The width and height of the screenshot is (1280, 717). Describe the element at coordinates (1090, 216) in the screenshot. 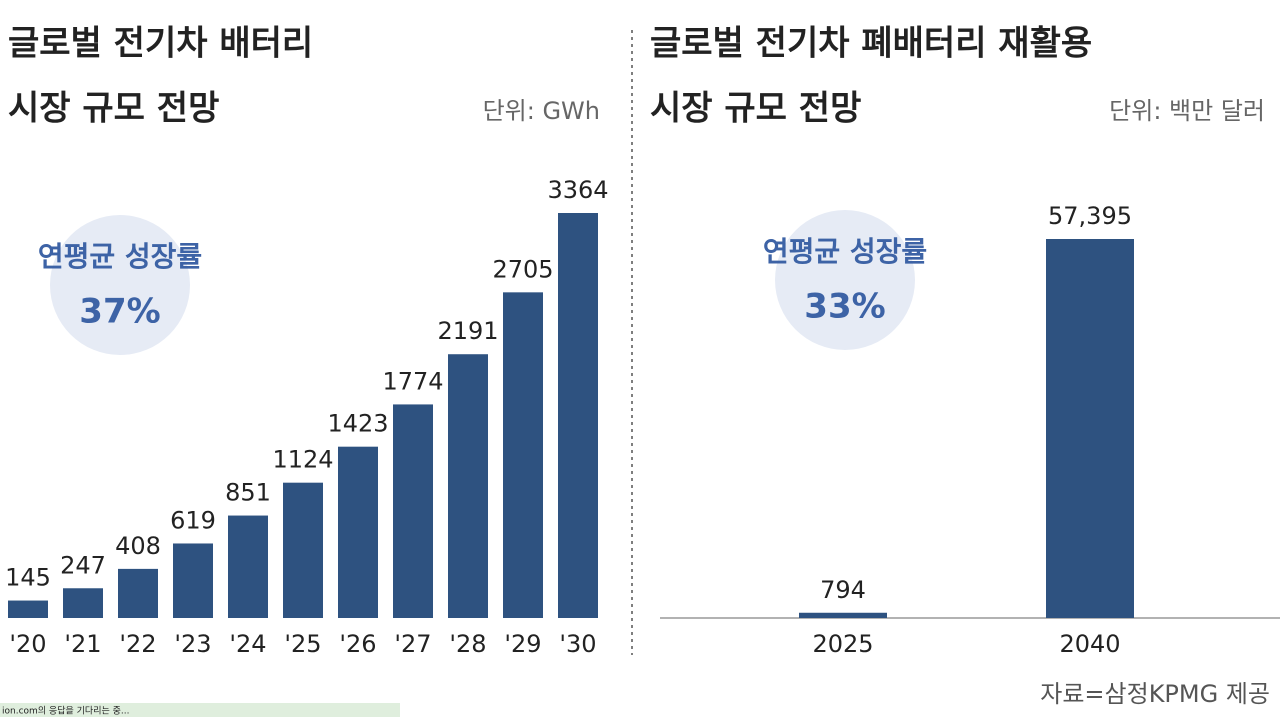

I see `value-label: 57,395` at that location.